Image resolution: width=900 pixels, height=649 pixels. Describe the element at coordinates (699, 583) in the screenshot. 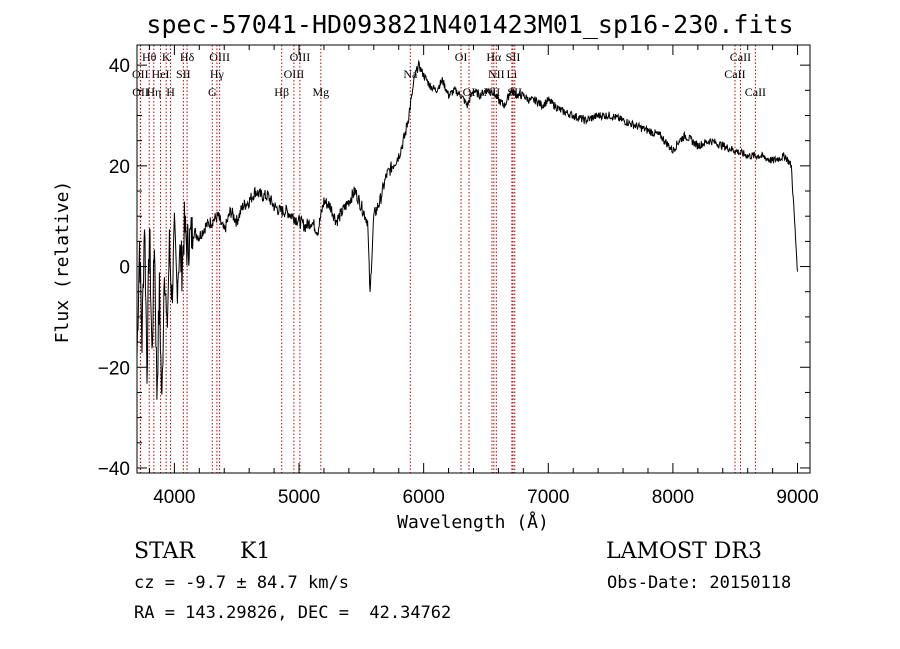

I see `obs-date: Obs-Date: 20150118` at that location.